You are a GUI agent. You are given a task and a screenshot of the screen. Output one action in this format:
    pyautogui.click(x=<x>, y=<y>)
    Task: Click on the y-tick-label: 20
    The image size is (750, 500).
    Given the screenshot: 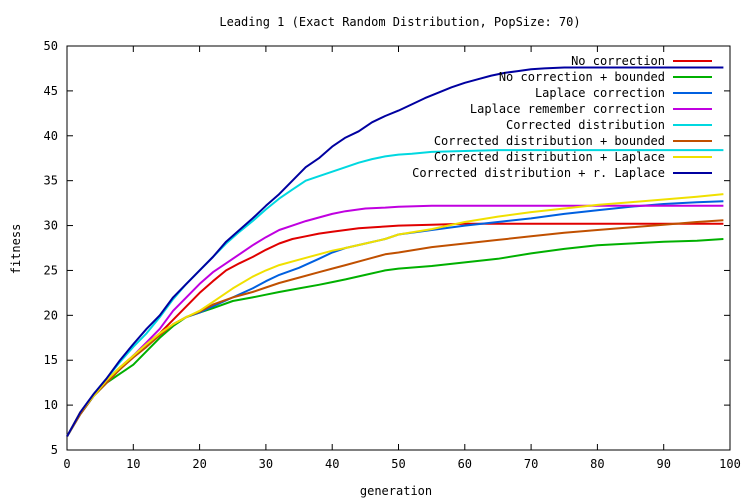 What is the action you would take?
    pyautogui.click(x=51, y=315)
    